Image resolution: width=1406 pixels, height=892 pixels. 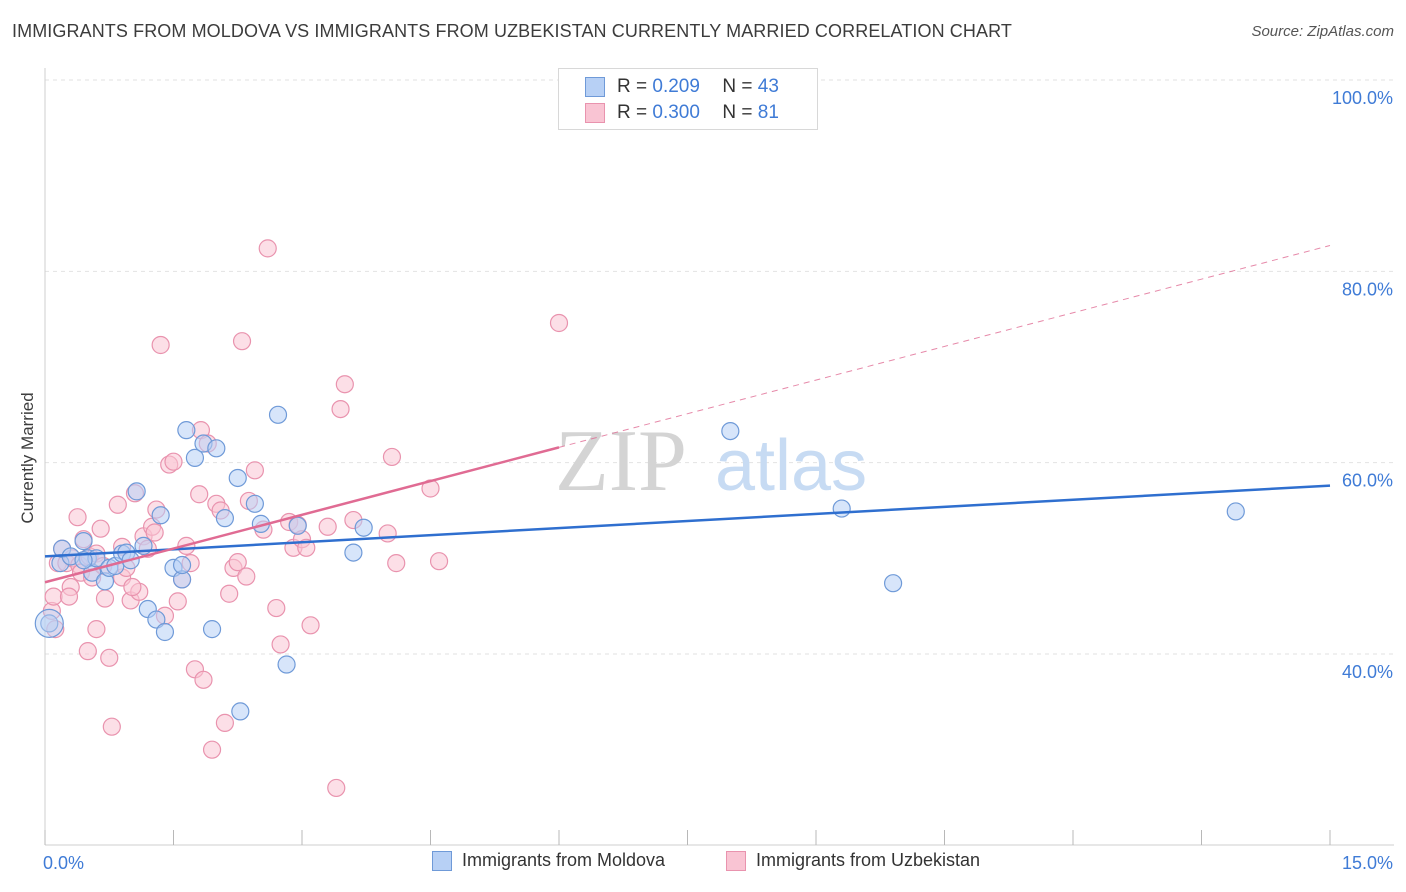 I want to click on legend-row-uzbekistan: R = 0.300 N = 81, so click(x=682, y=113).